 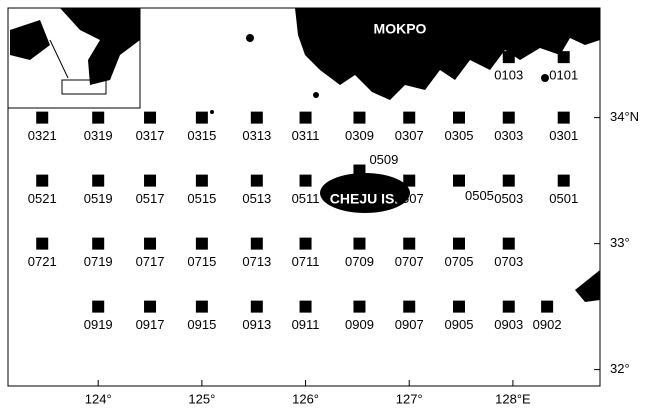 I want to click on station-label: 0717, so click(x=150, y=261).